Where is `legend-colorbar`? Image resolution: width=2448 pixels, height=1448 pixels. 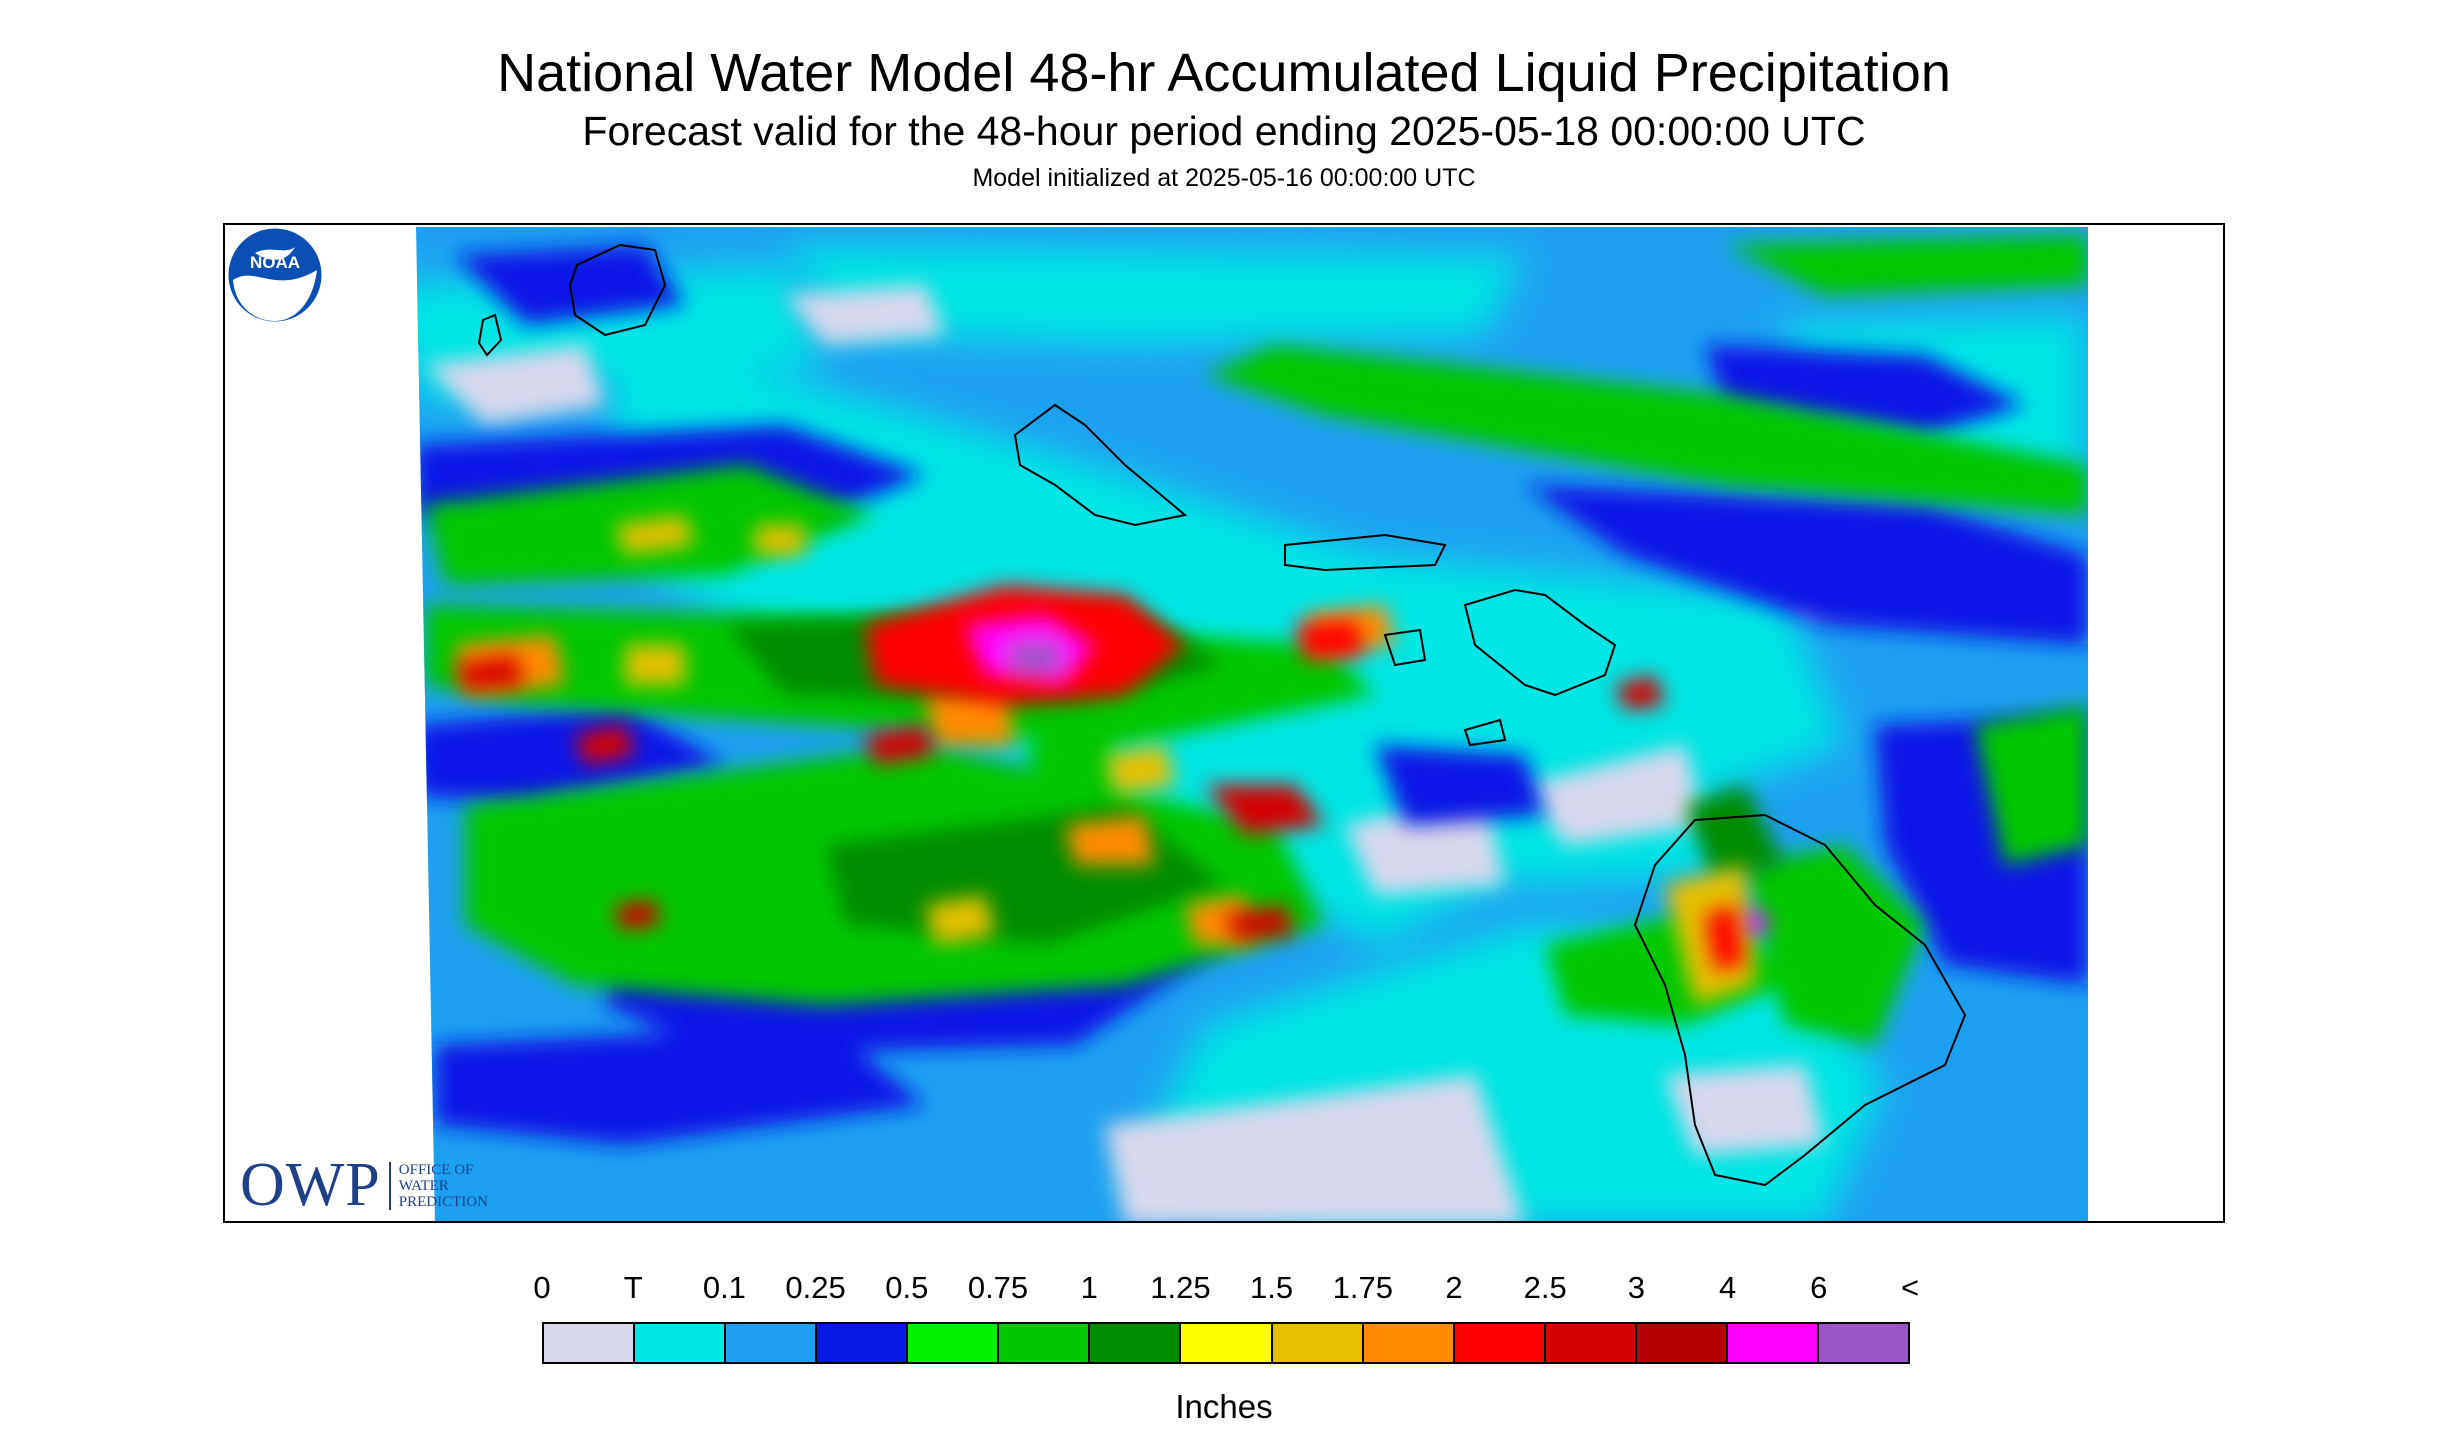
legend-colorbar is located at coordinates (1226, 1343).